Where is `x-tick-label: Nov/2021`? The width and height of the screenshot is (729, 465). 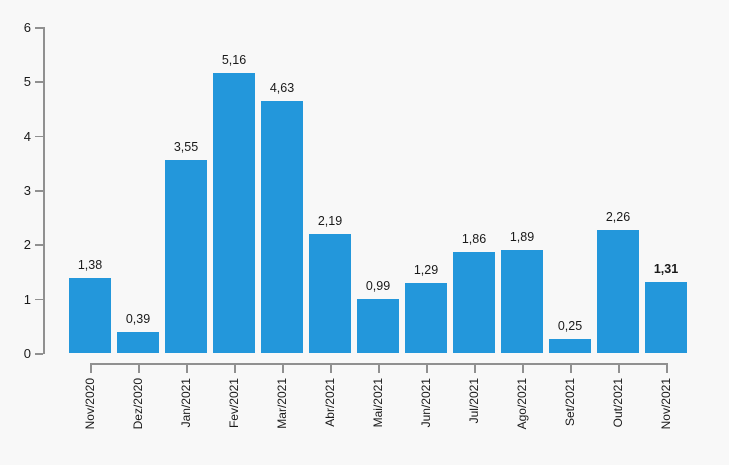 x-tick-label: Nov/2021 is located at coordinates (666, 404).